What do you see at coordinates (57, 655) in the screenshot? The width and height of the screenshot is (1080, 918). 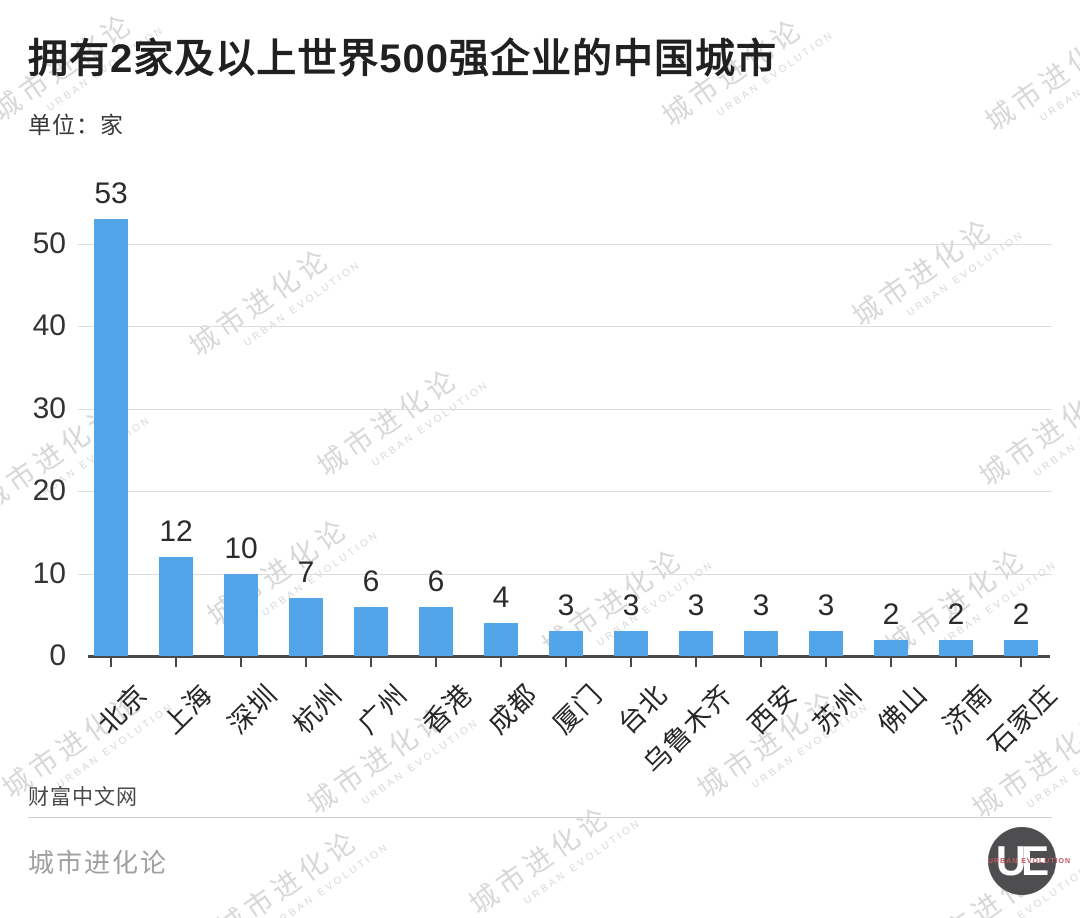 I see `y-tick-label: 0` at bounding box center [57, 655].